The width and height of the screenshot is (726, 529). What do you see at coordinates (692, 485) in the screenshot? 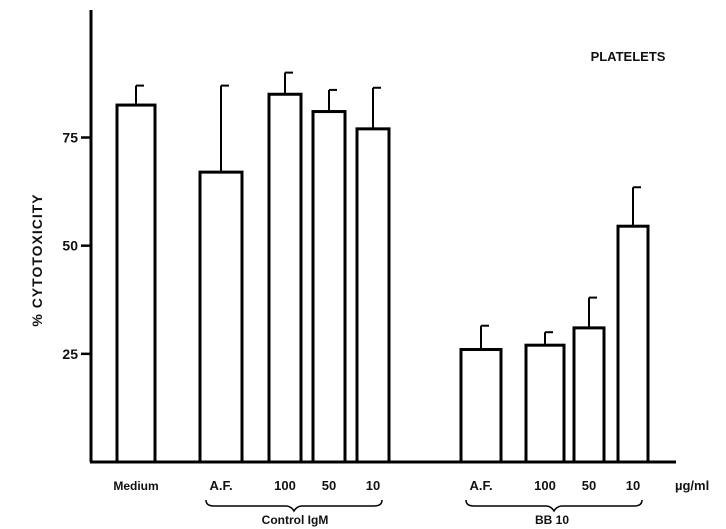
I see `x-axis-unit-label: µg/ml` at bounding box center [692, 485].